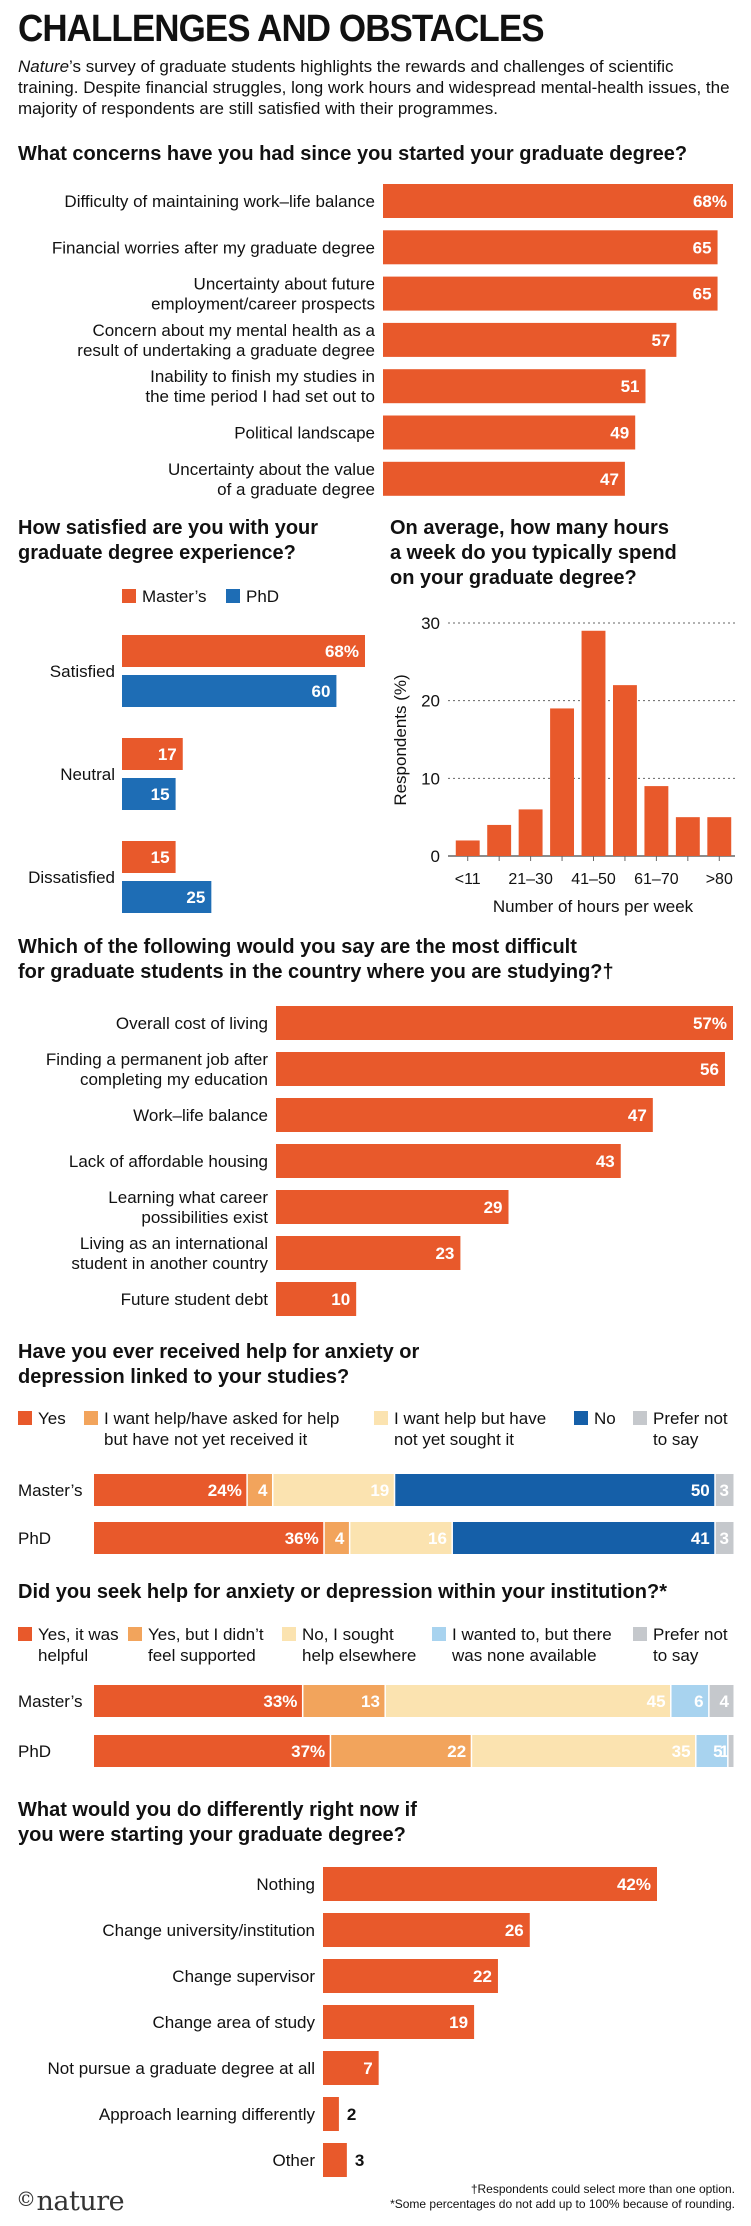 This screenshot has height=2226, width=751. I want to click on anxiety_help-legend-label: Prefer not to say, so click(690, 1429).